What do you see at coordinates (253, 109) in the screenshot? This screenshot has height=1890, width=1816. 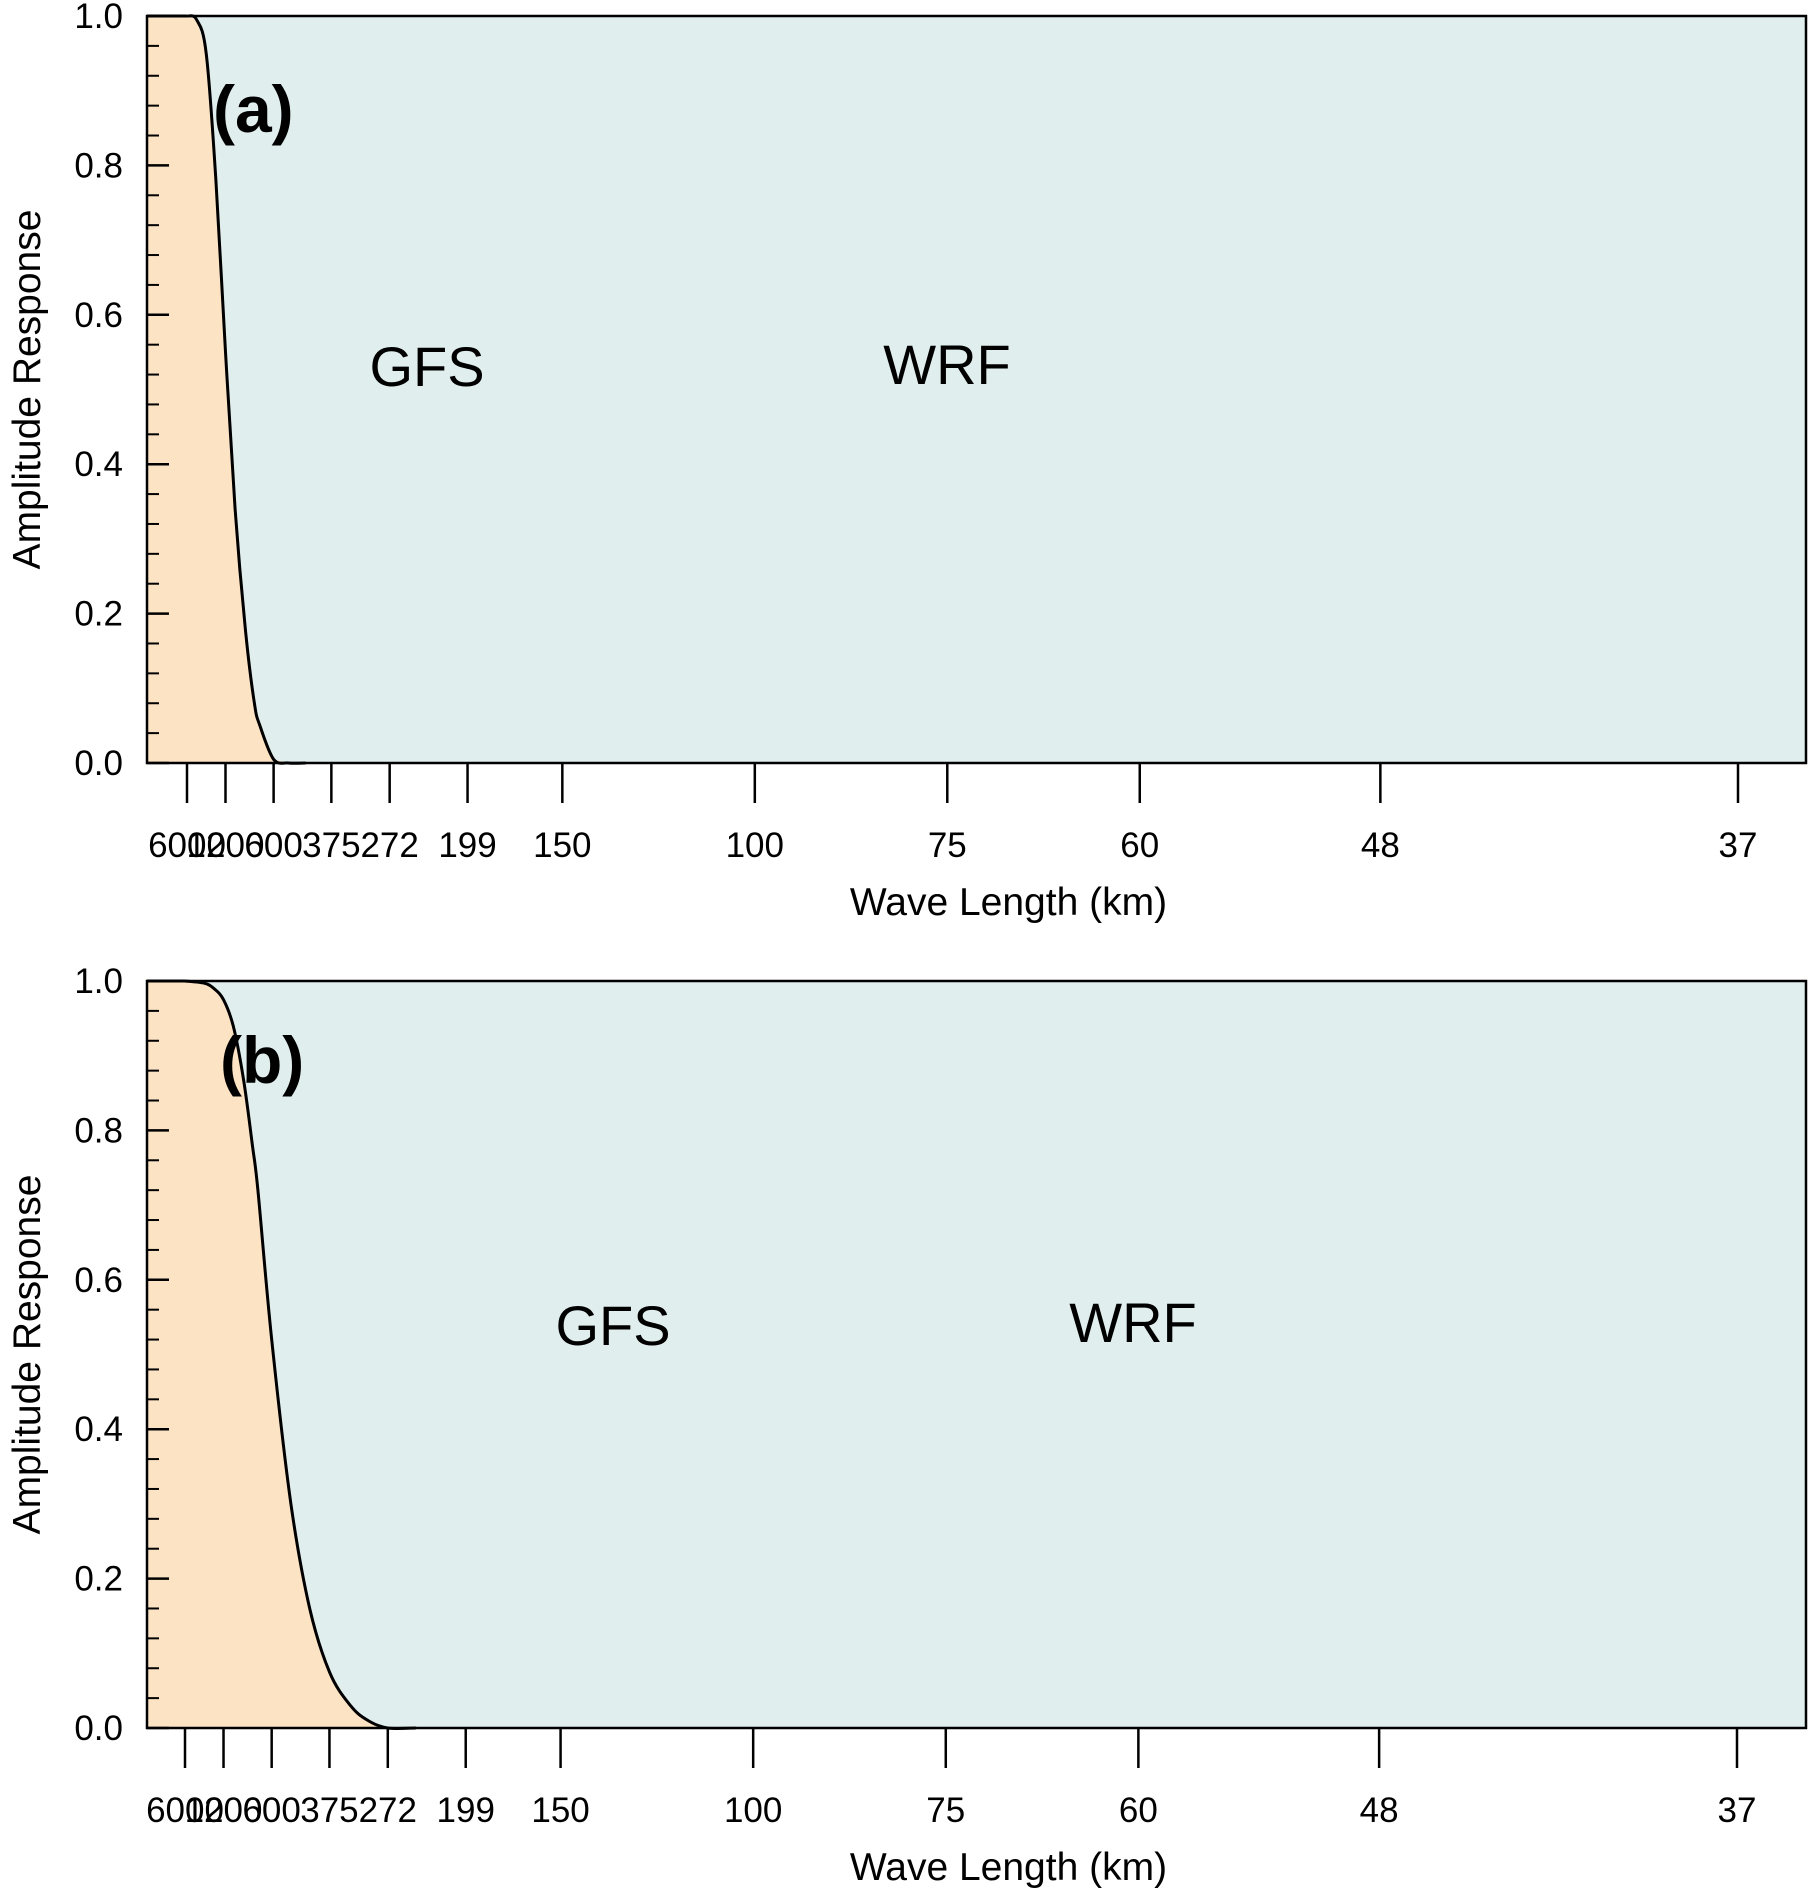 I see `panel-label: (a)` at bounding box center [253, 109].